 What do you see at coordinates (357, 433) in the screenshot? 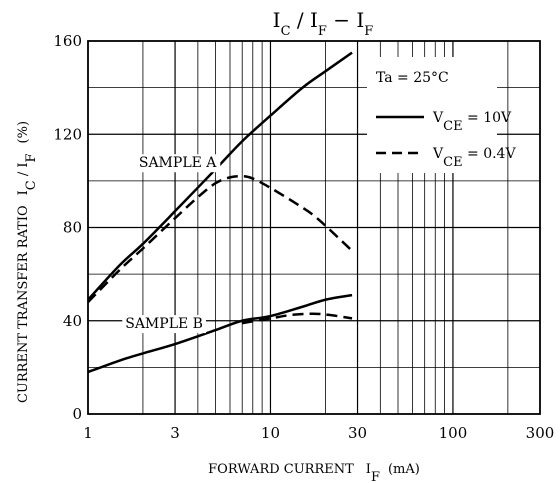
I see `x-tick-label: 30` at bounding box center [357, 433].